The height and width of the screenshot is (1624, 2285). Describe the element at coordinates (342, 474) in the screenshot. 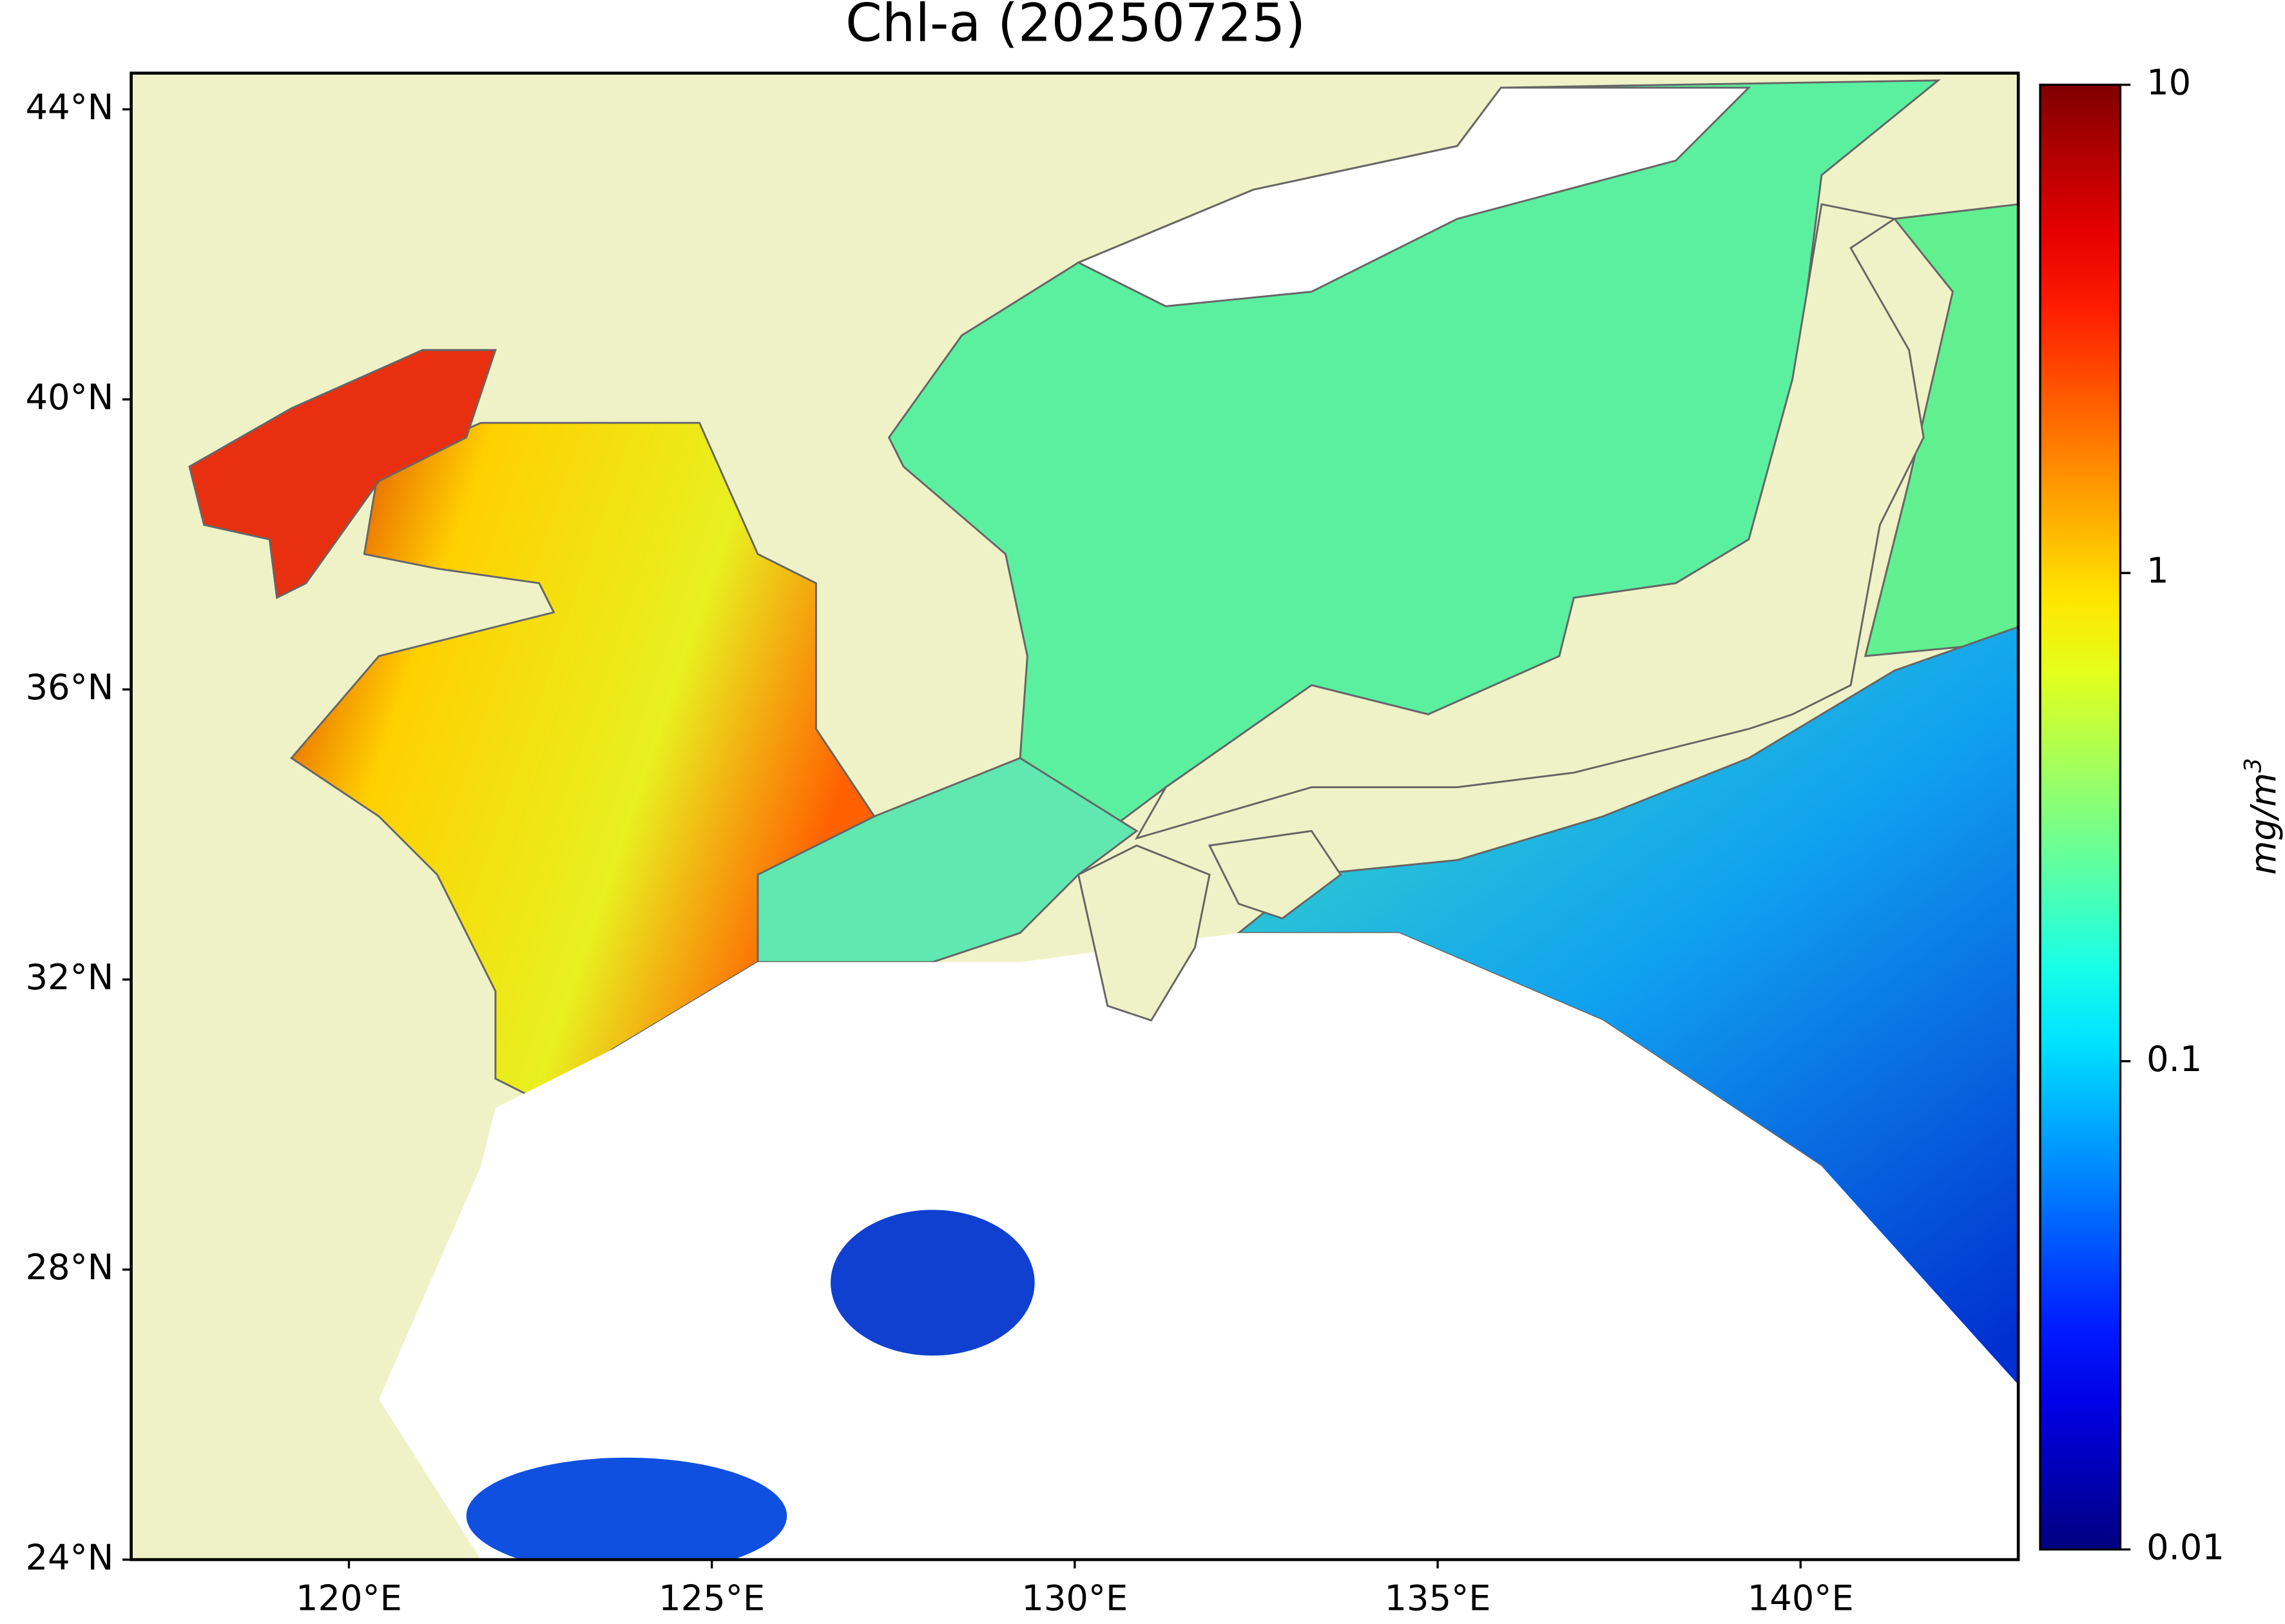

I see `bohai` at that location.